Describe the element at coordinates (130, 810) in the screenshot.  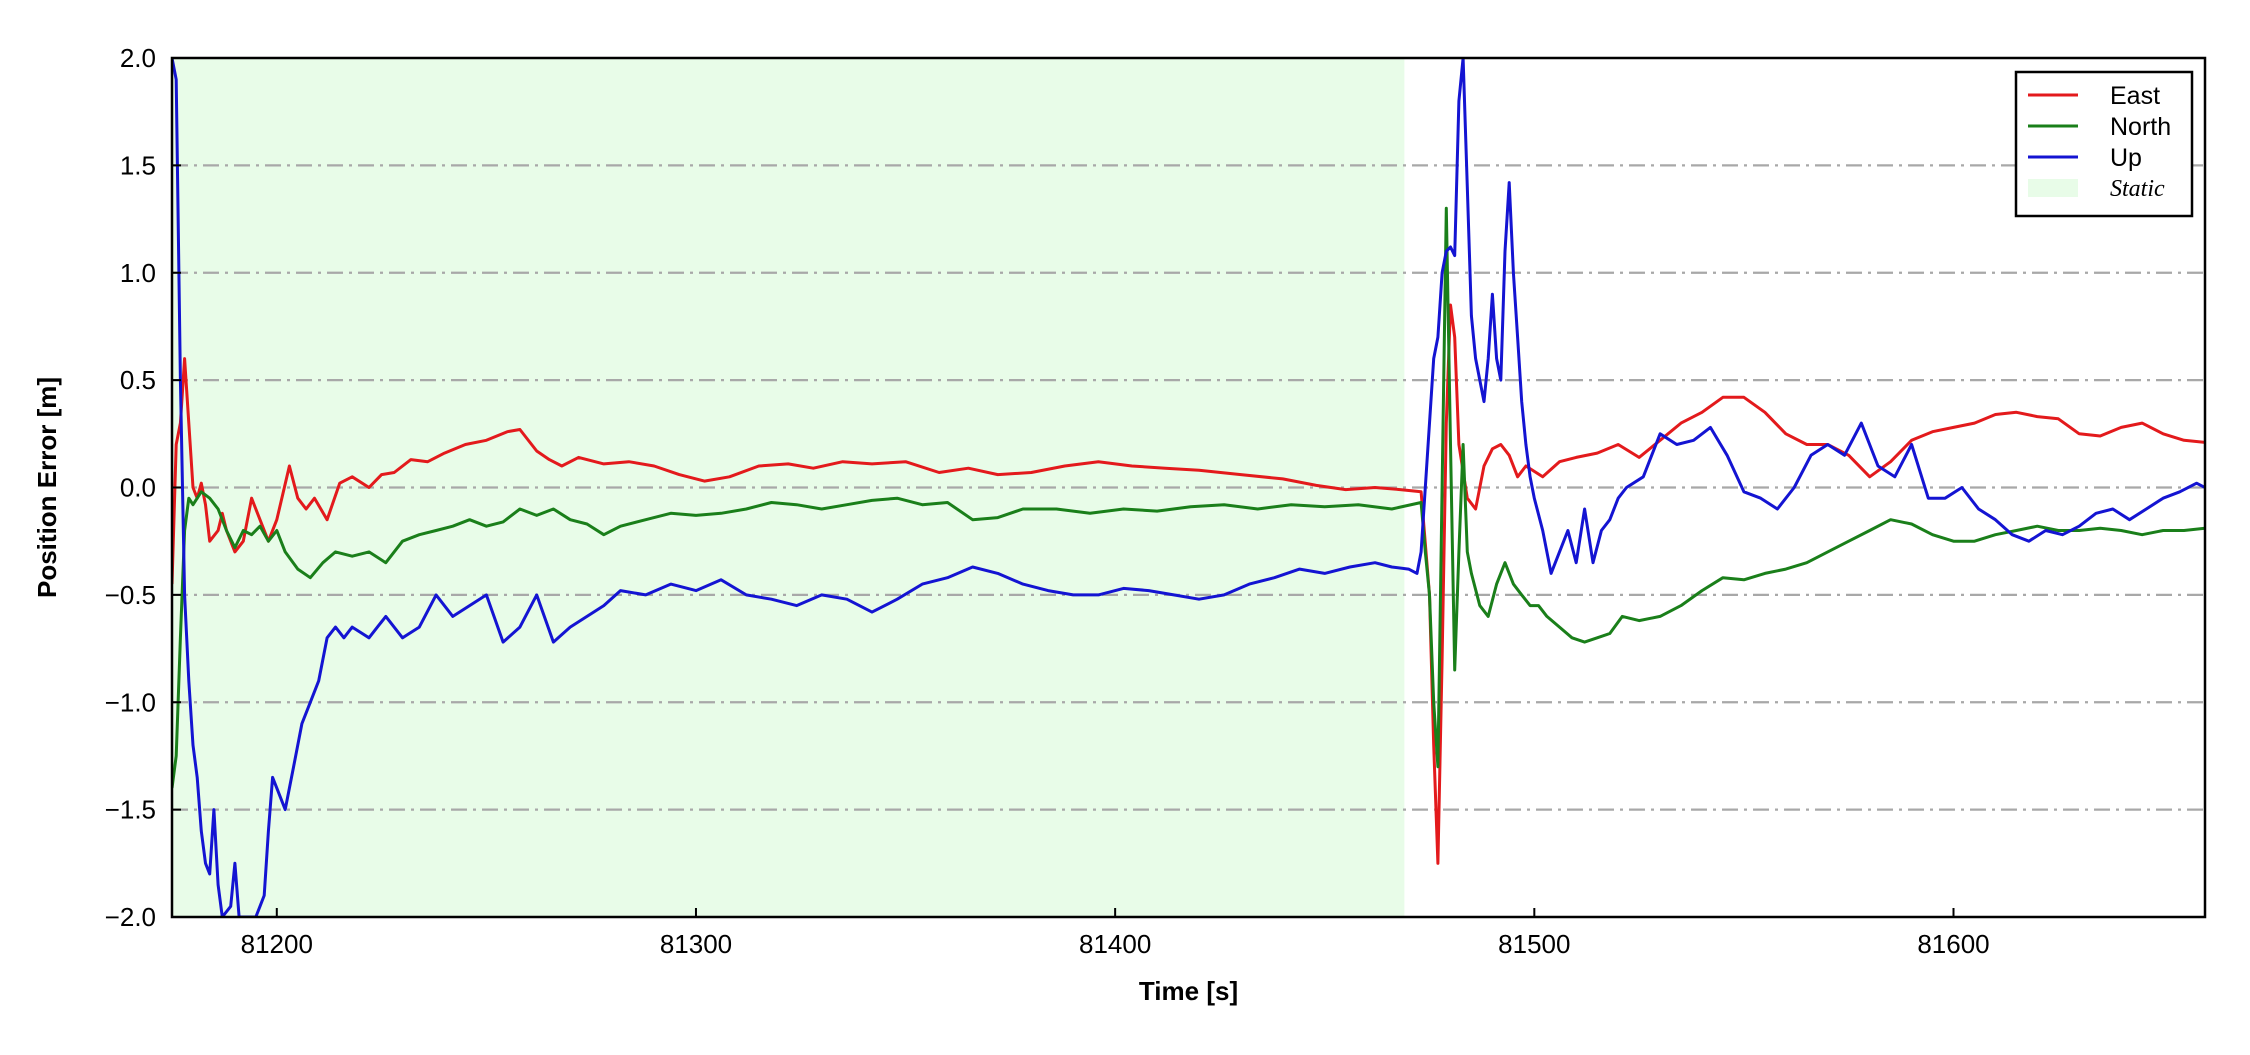
I see `y-tick-label: −1.5` at that location.